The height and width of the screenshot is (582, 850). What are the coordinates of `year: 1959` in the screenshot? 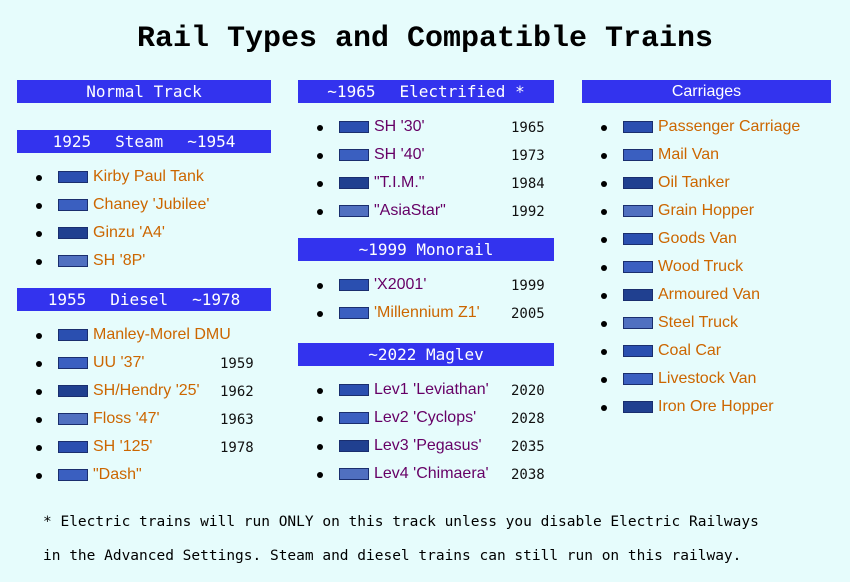 It's located at (237, 364).